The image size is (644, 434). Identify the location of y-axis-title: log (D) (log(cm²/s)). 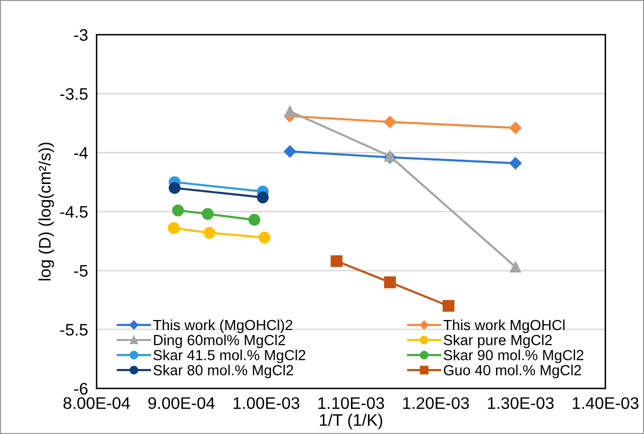
(46, 211).